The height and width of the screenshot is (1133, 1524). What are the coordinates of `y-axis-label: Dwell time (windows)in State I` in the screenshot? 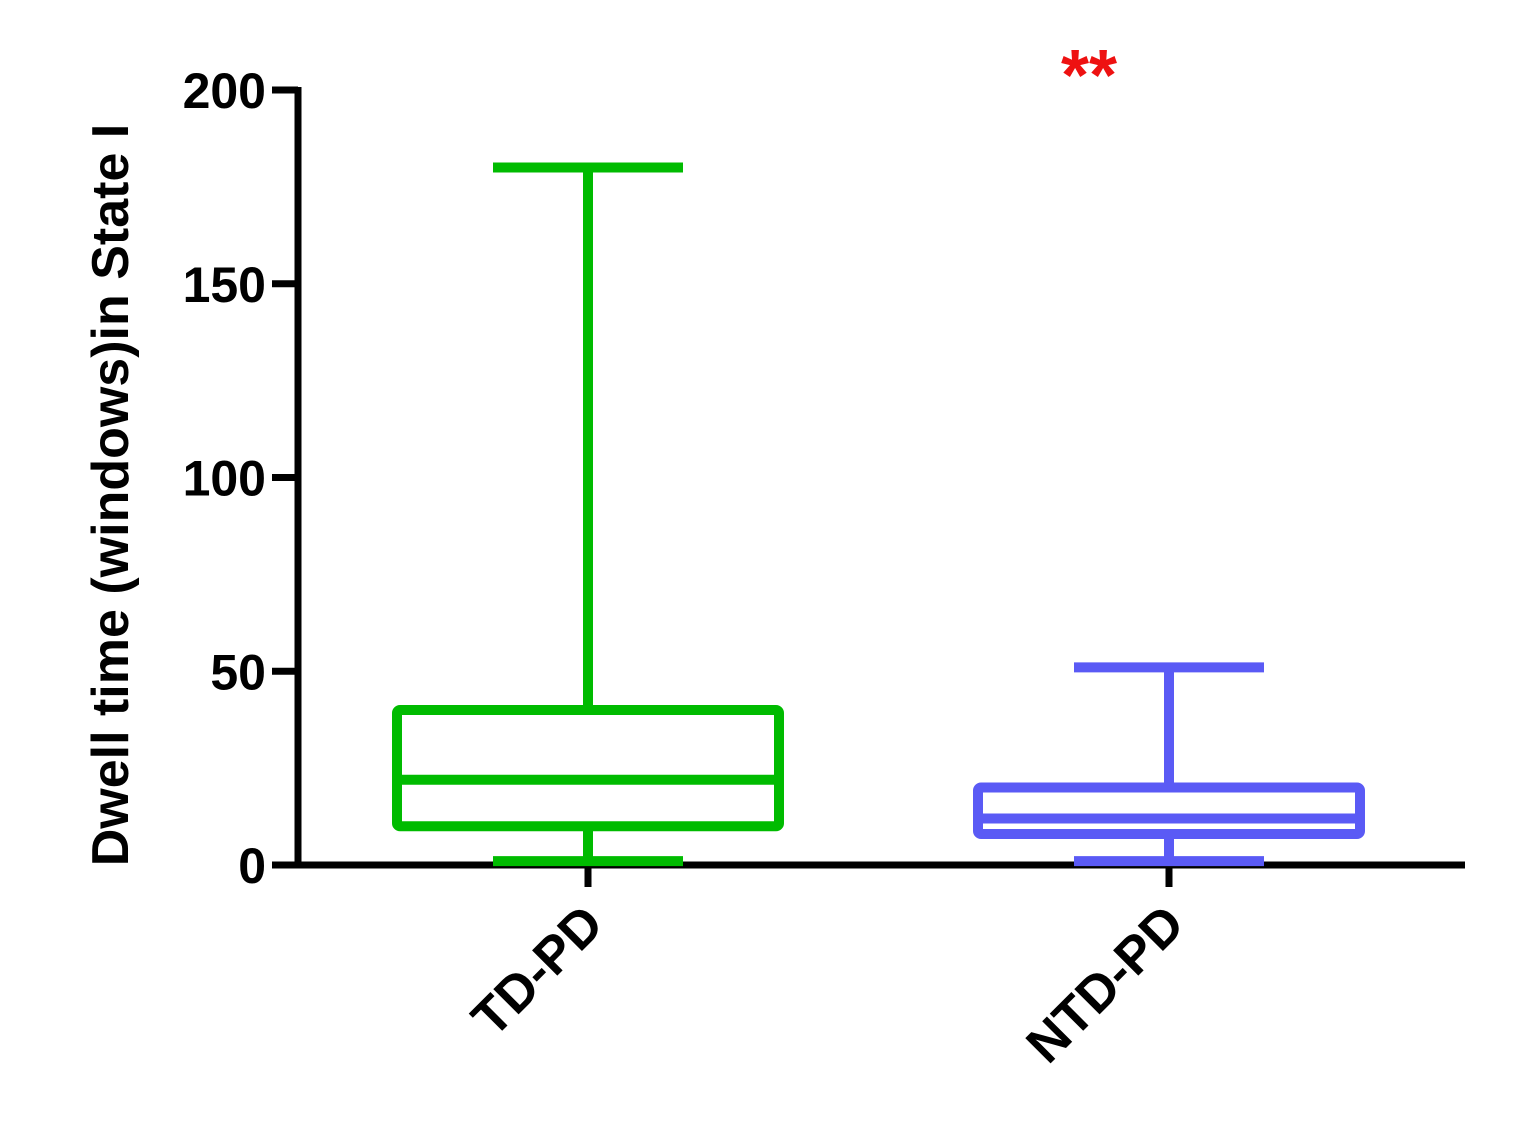 It's located at (111, 495).